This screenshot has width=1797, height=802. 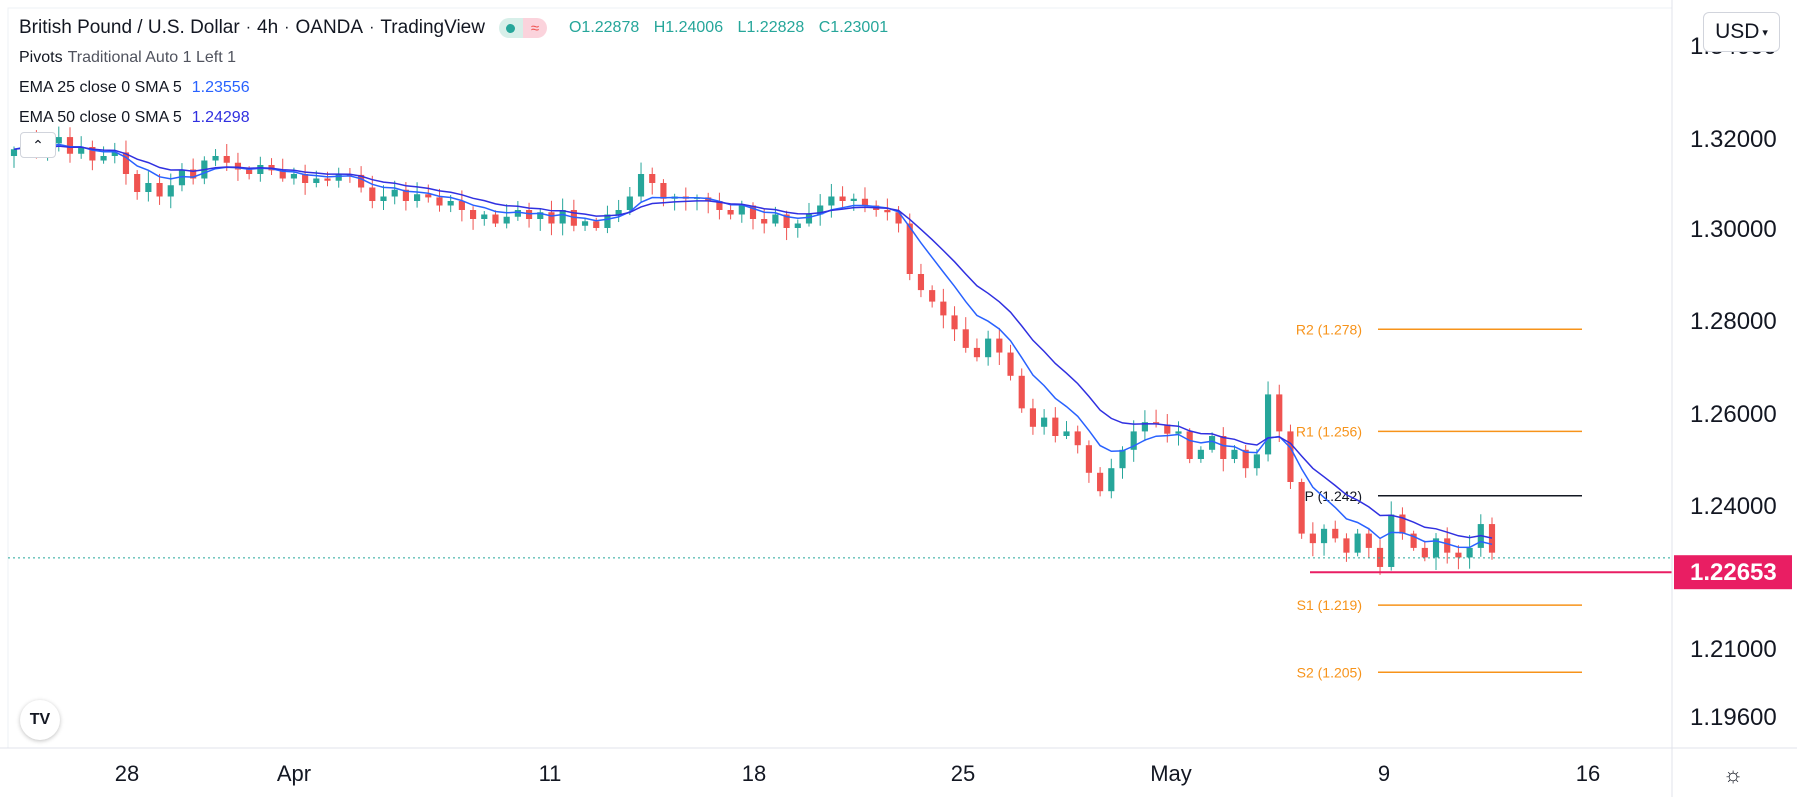 What do you see at coordinates (458, 58) in the screenshot?
I see `legend-pivots: Pivots Traditional Auto 1 Left 1` at bounding box center [458, 58].